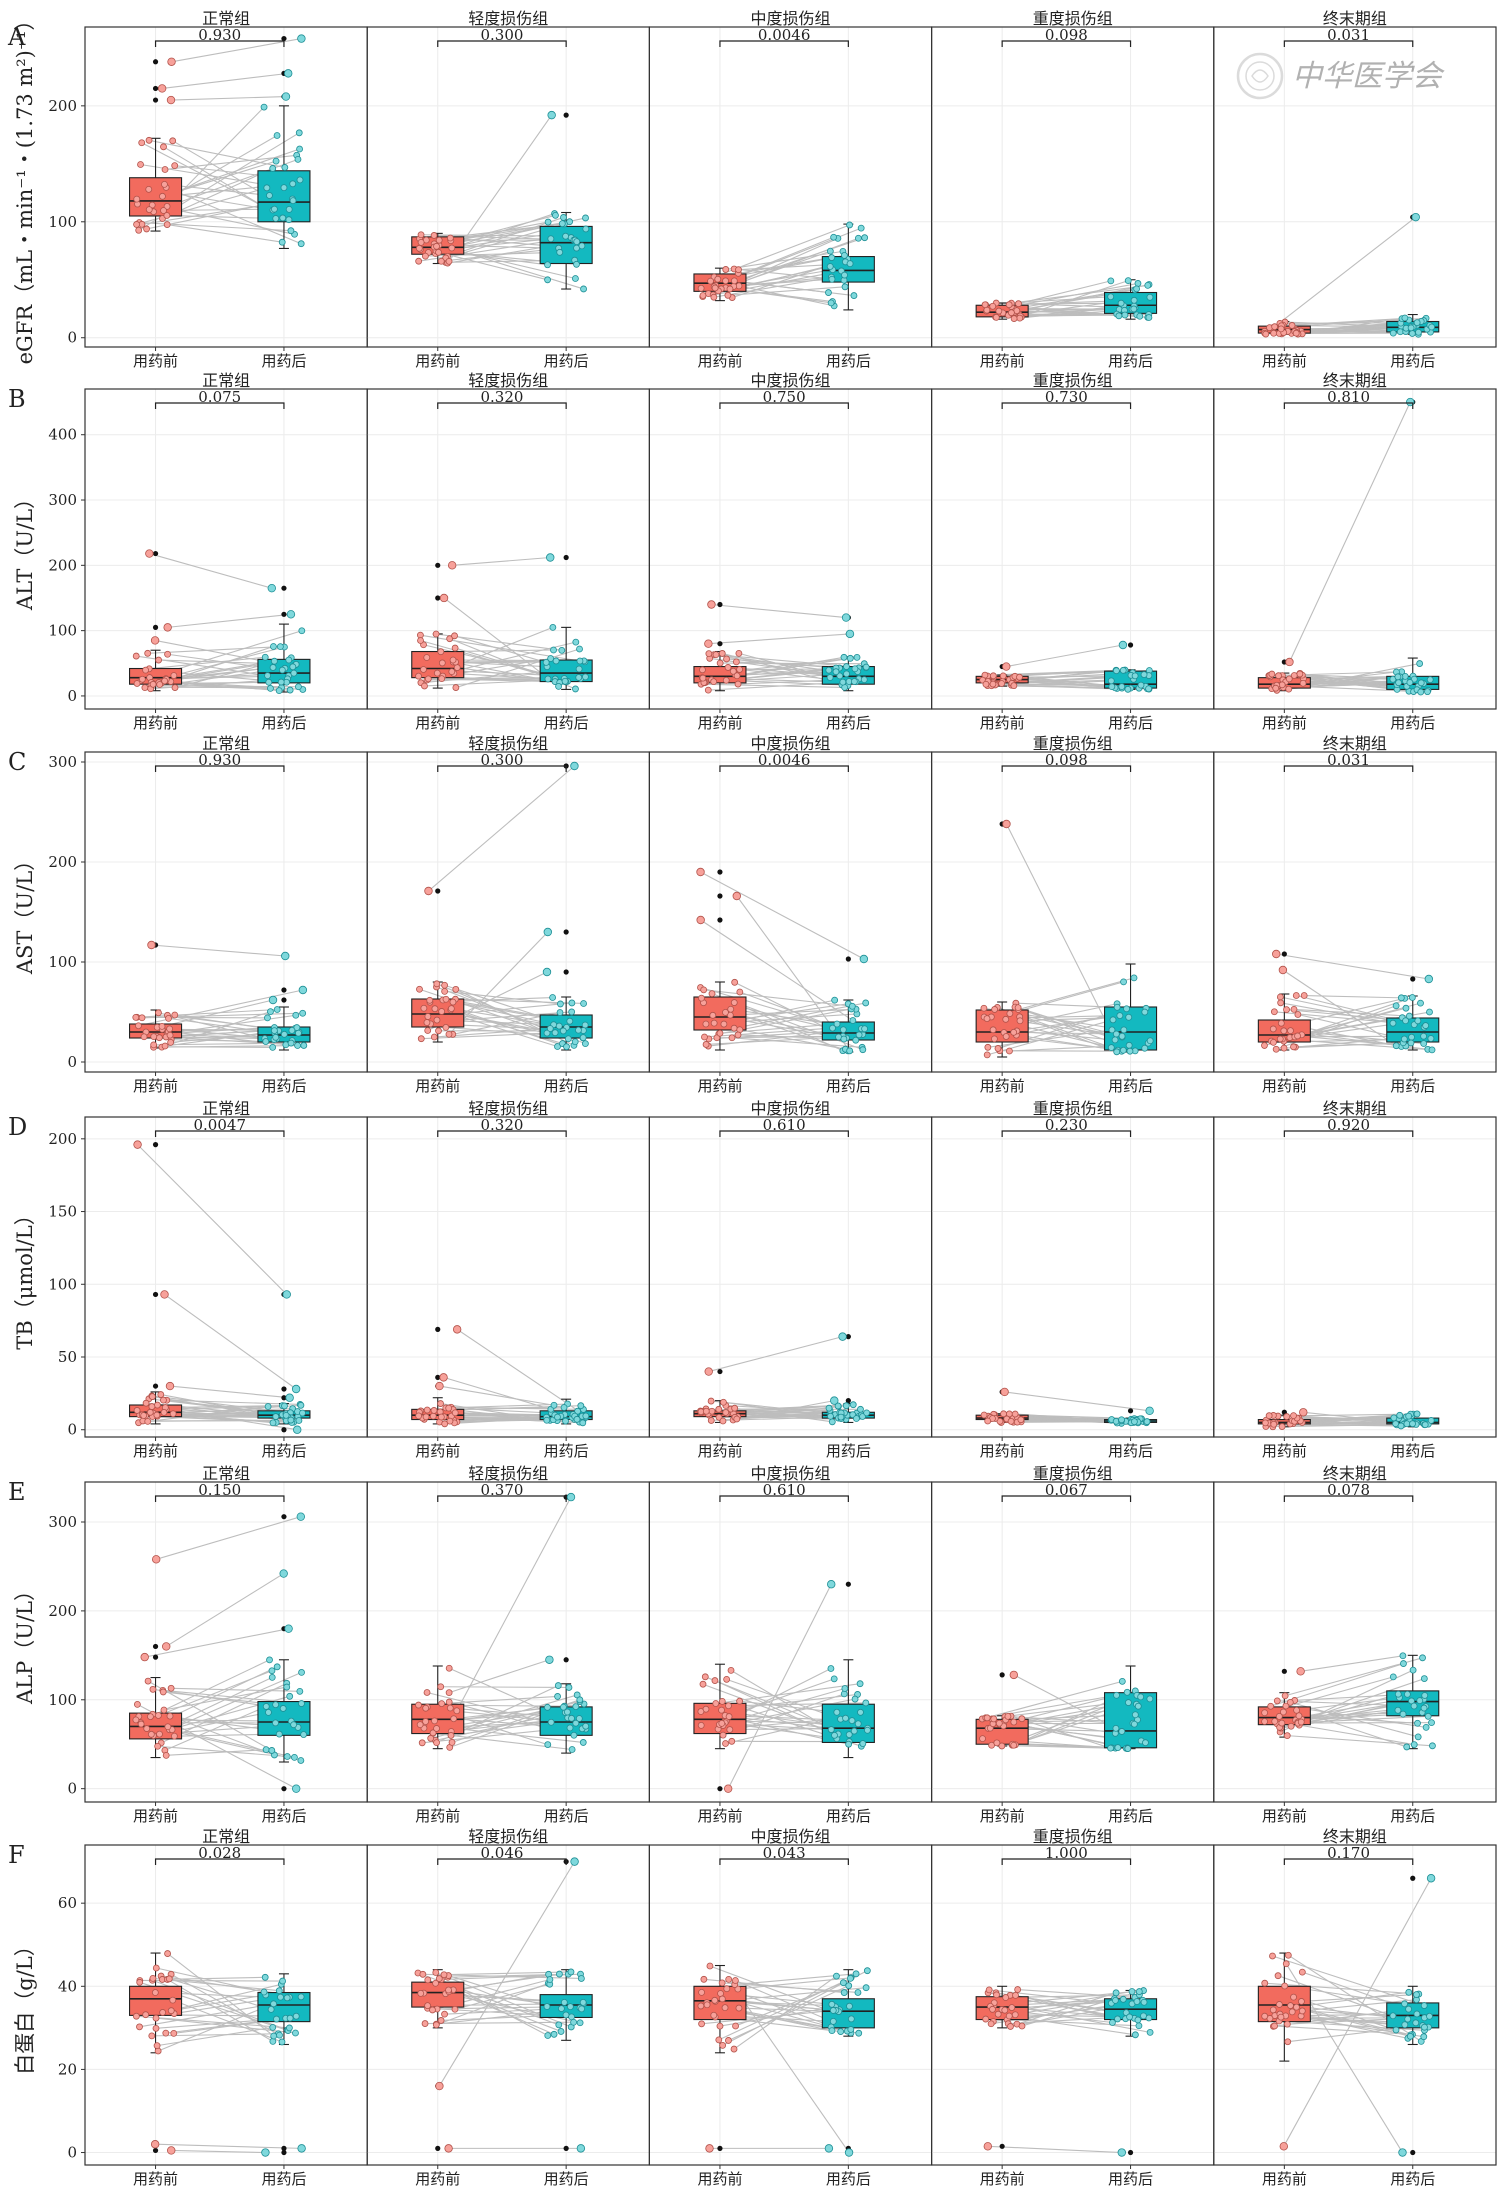 The width and height of the screenshot is (1508, 2198). Describe the element at coordinates (25, 549) in the screenshot. I see `y-axis-label-B: ALT（U/L）` at that location.